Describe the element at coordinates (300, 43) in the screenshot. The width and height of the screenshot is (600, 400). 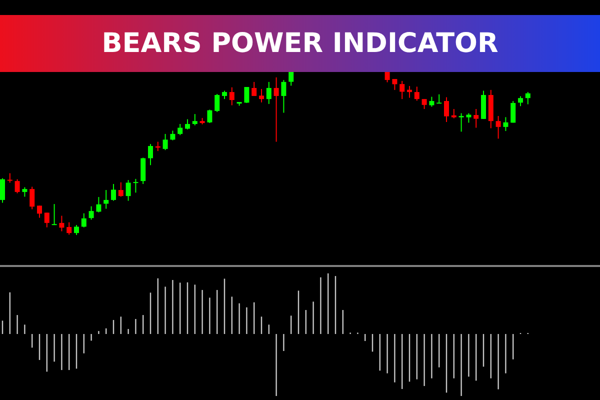
I see `chart-title: BEARS POWER INDICATOR` at that location.